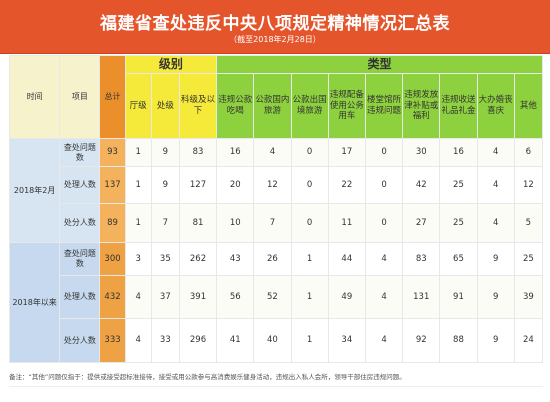 The width and height of the screenshot is (550, 402). Describe the element at coordinates (235, 259) in the screenshot. I see `value-cell: 43` at that location.